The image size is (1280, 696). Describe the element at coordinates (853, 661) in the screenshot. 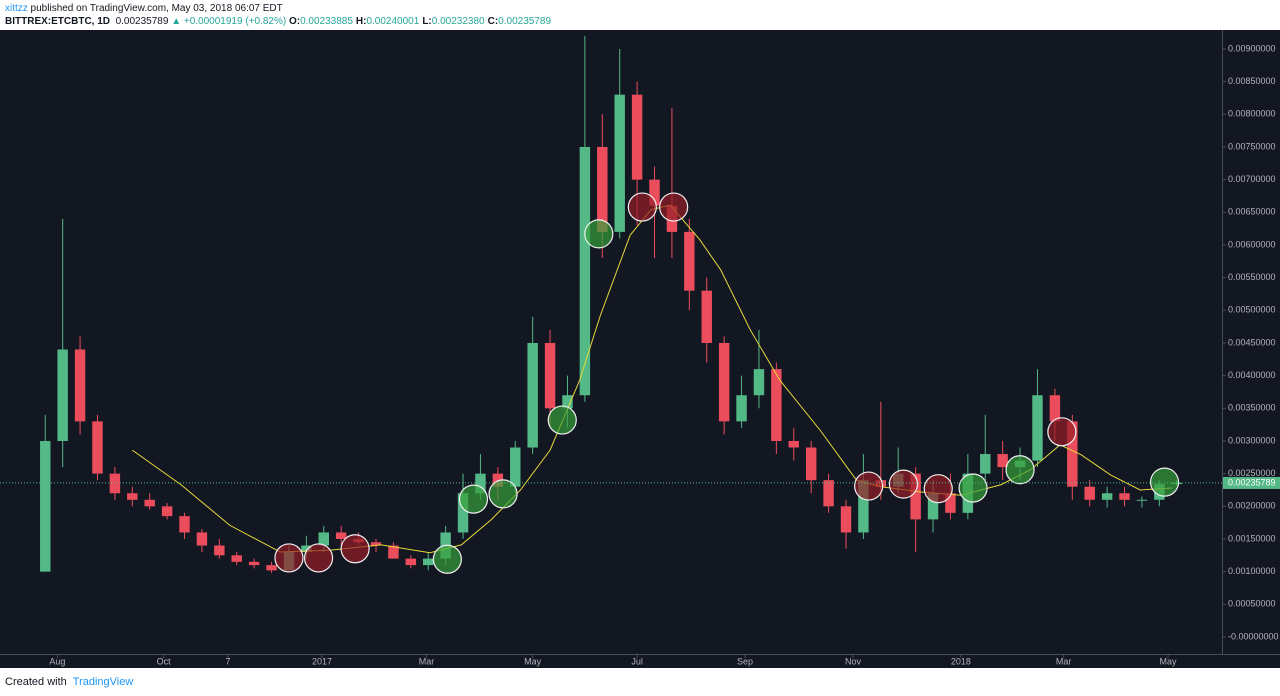

I see `x-tick-label: Nov` at that location.